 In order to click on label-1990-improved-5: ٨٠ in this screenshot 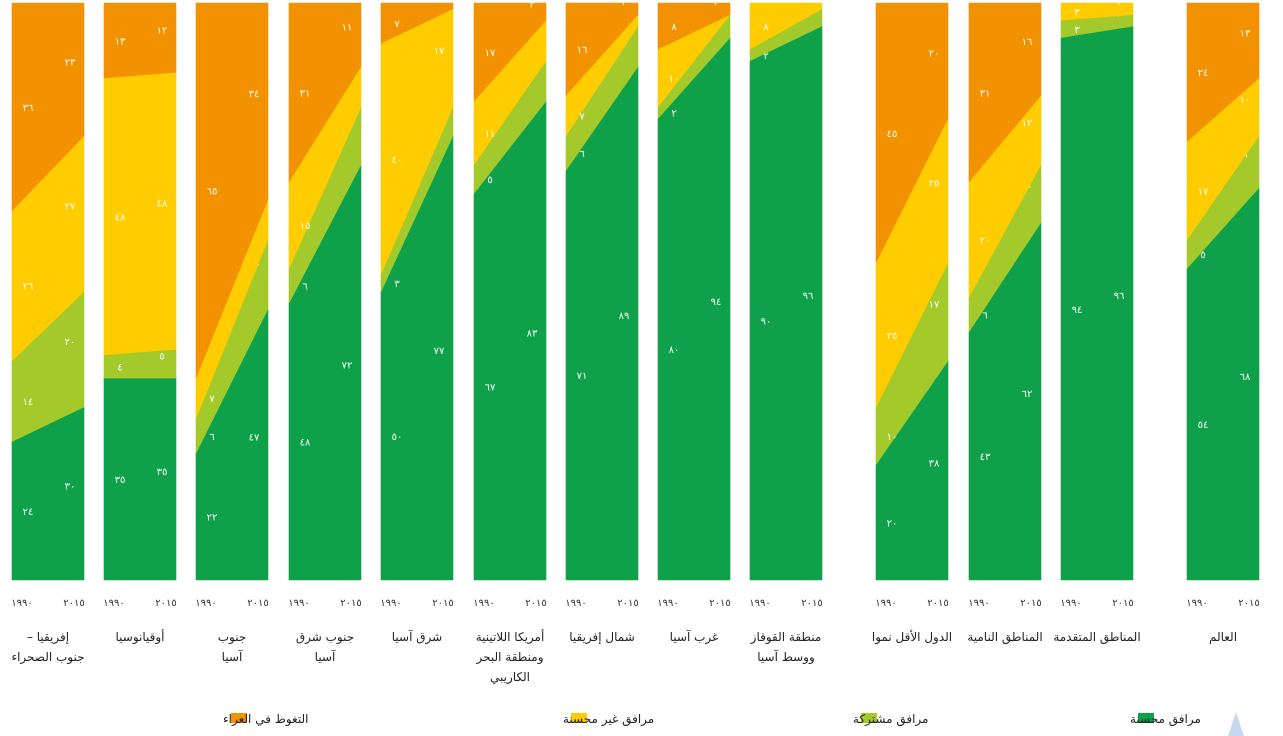, I will do `click(674, 350)`.